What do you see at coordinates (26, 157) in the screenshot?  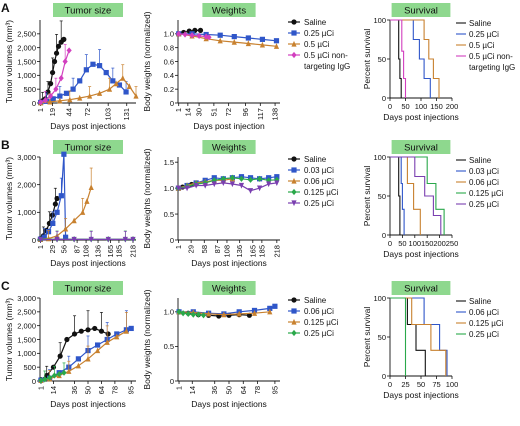 I see `y-tick-label: 3,000` at bounding box center [26, 157].